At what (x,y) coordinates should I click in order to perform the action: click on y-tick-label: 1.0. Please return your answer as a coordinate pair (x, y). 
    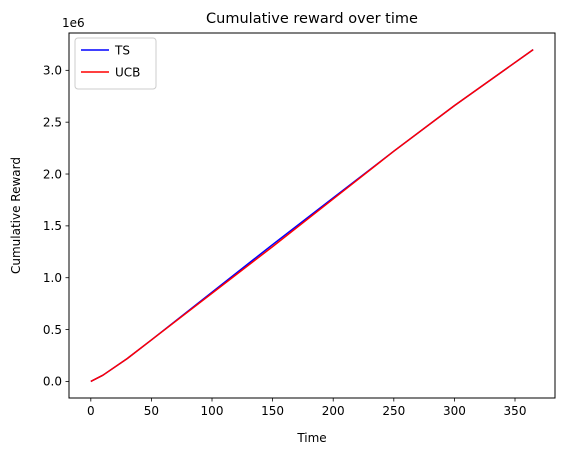
    Looking at the image, I should click on (52, 278).